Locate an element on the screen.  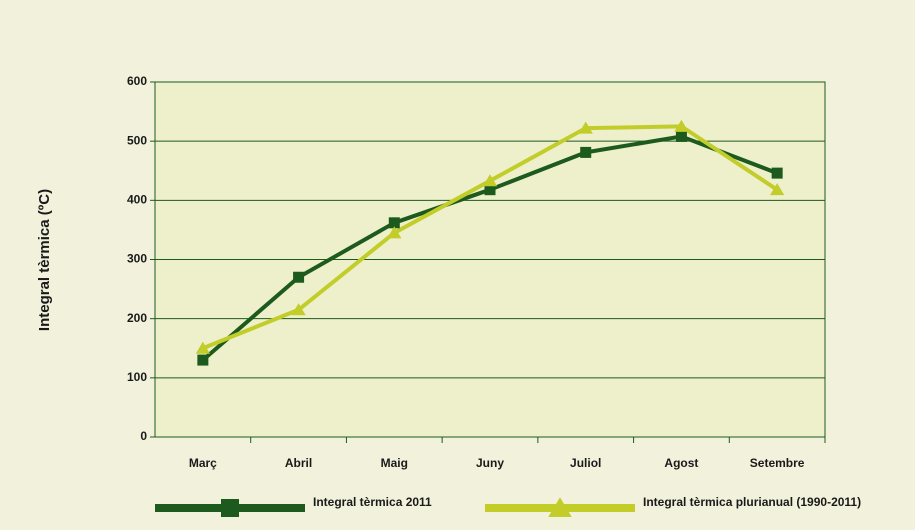
x-tick-label: Juliol is located at coordinates (585, 463).